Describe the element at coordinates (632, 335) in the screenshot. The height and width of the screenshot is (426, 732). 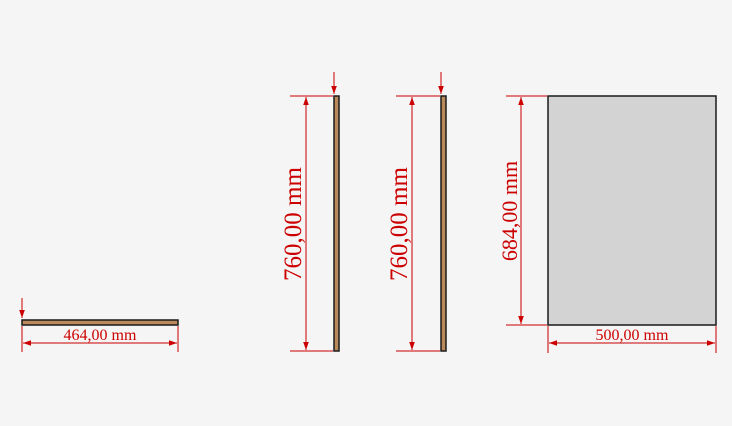
I see `back-panel-width-label: 500,00 mm` at that location.